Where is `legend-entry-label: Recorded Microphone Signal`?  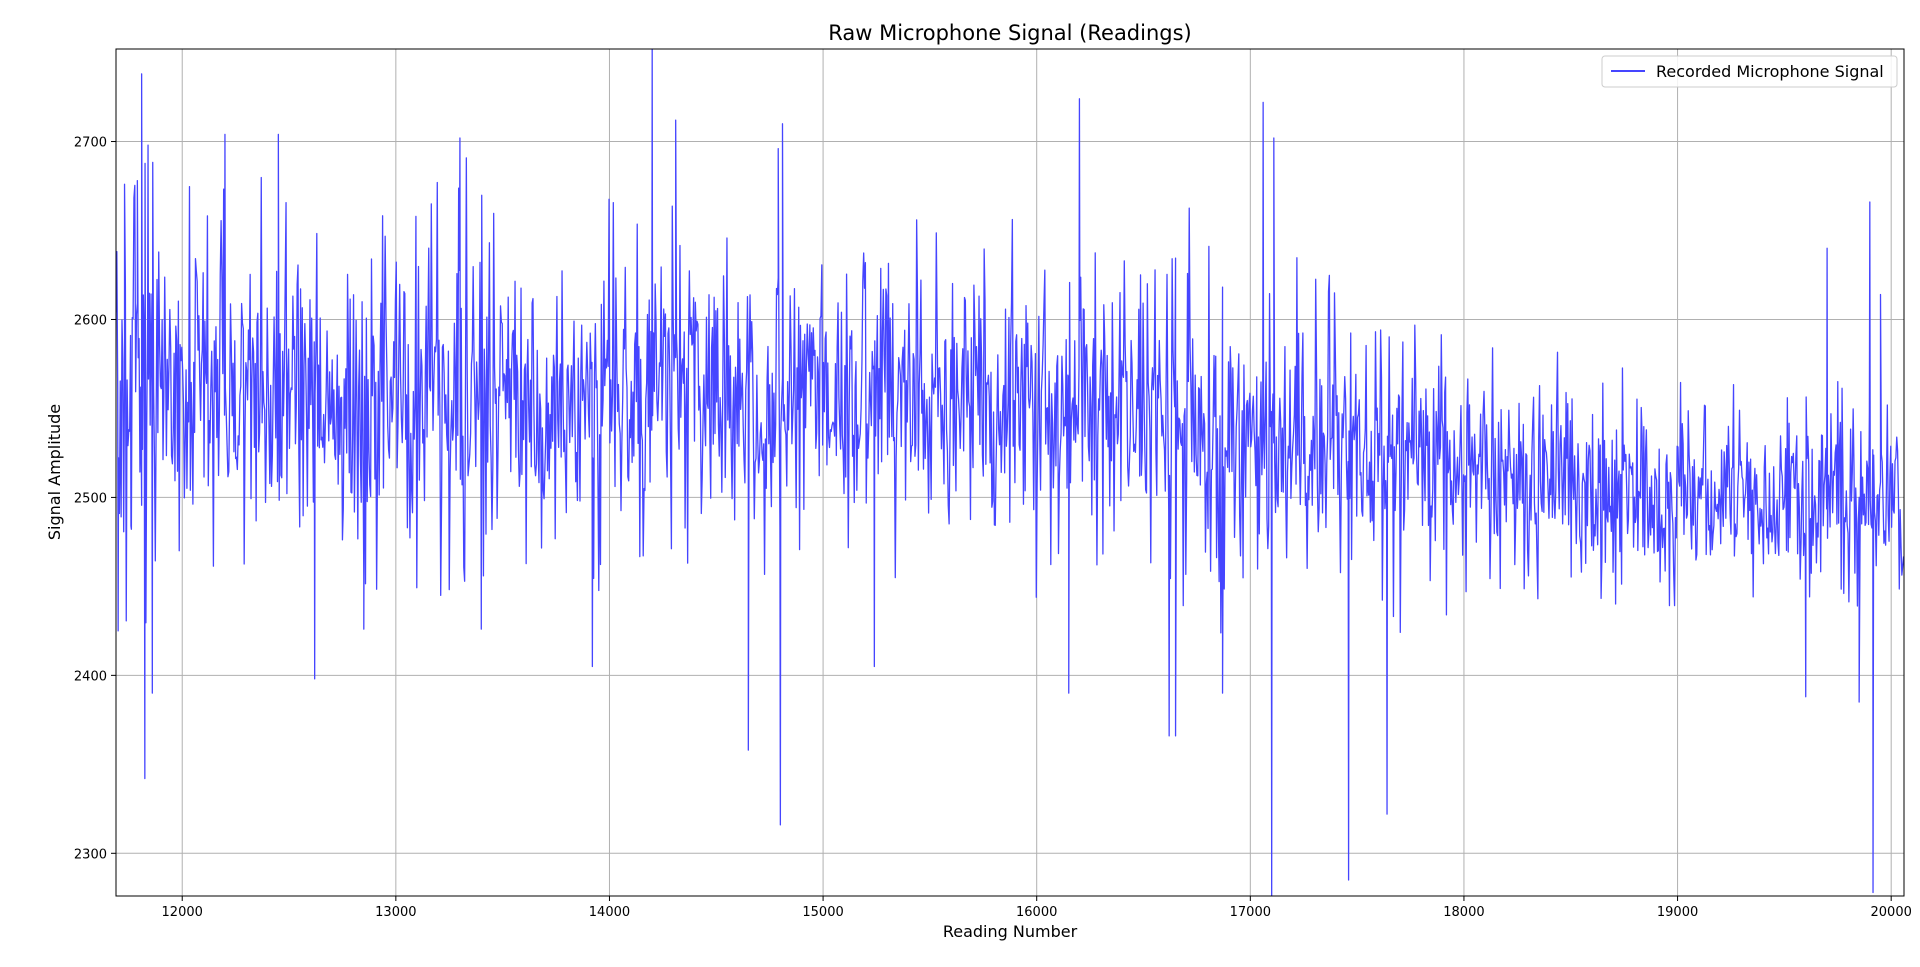 legend-entry-label: Recorded Microphone Signal is located at coordinates (1770, 71).